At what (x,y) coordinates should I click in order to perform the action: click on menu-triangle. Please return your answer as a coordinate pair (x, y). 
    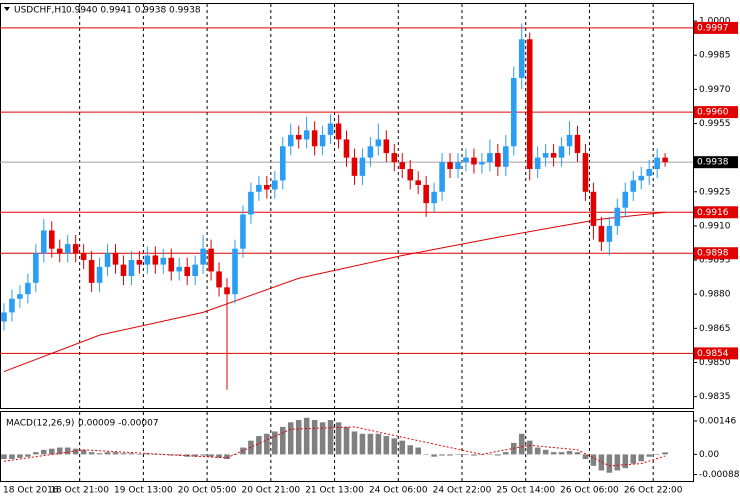
    Looking at the image, I should click on (7, 9).